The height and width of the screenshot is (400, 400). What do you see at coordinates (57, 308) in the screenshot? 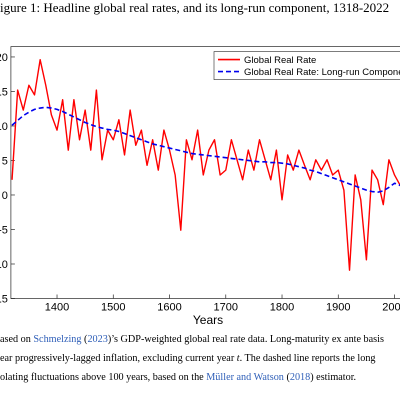
I see `x-tick-label: 1400` at bounding box center [57, 308].